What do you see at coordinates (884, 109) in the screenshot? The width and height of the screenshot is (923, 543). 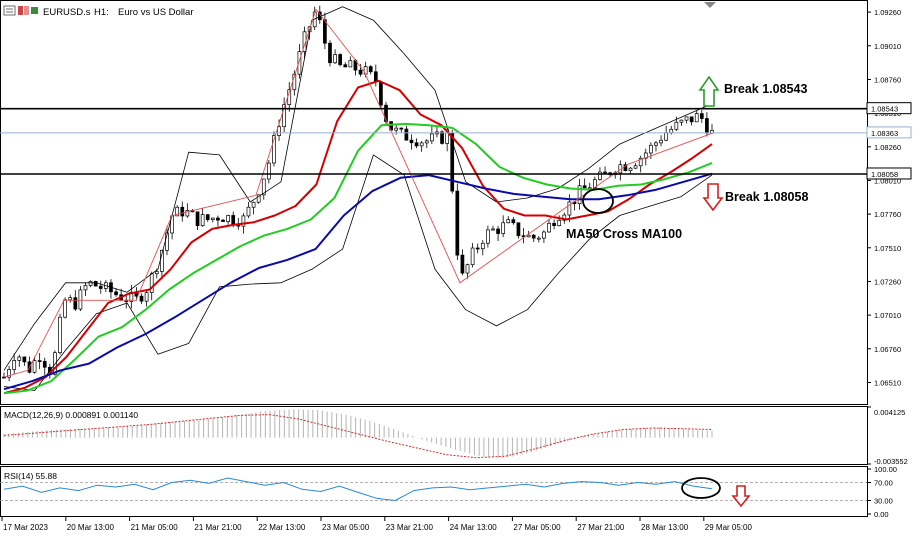 I see `level-tag-label: 1.08543` at bounding box center [884, 109].